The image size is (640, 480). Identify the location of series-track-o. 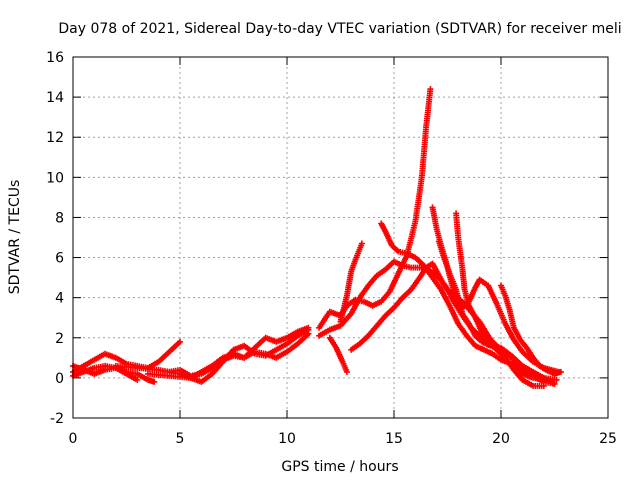
(505, 298).